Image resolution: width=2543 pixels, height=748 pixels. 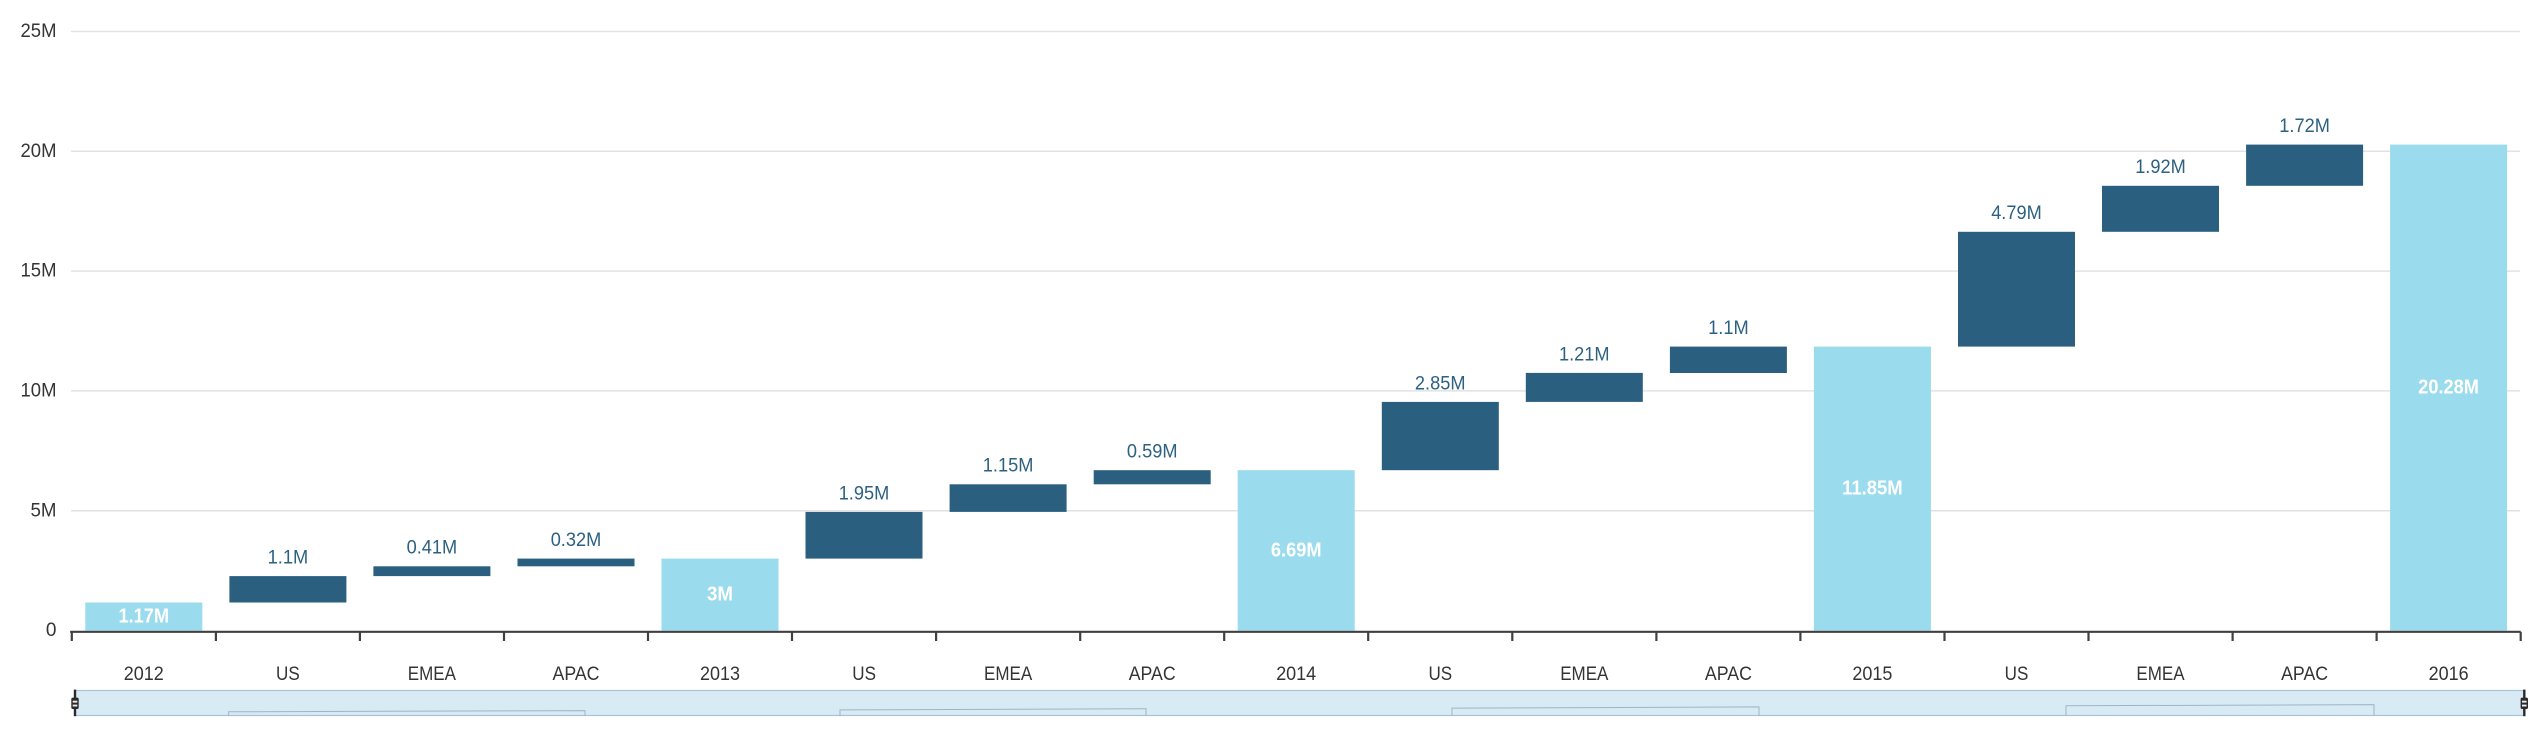 What do you see at coordinates (2016, 213) in the screenshot?
I see `svg-text: 4.79M` at bounding box center [2016, 213].